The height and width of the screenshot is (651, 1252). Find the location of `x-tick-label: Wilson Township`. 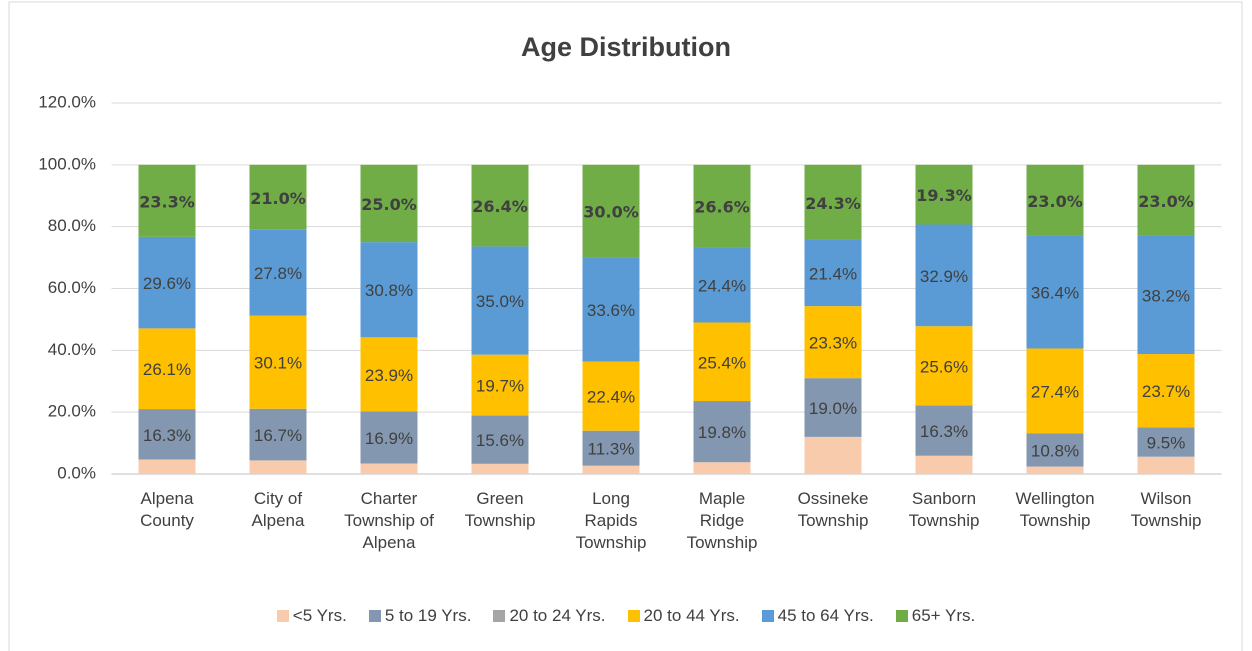

x-tick-label: Wilson Township is located at coordinates (1166, 509).